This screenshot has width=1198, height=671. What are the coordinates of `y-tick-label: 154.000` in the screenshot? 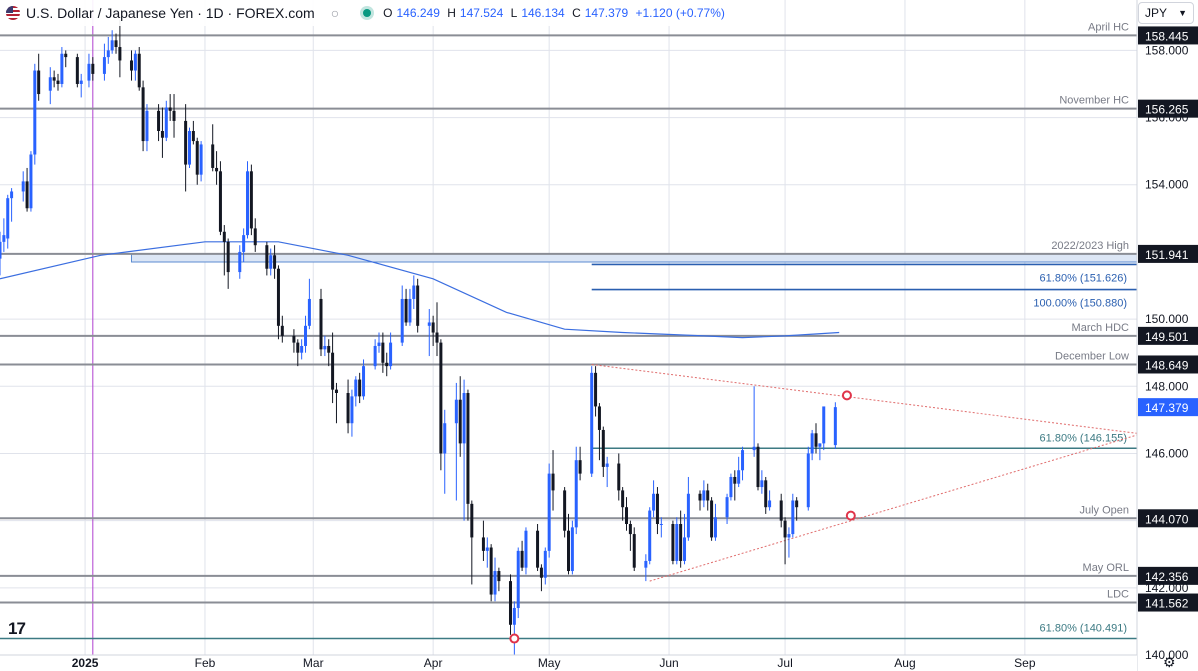 It's located at (1167, 185).